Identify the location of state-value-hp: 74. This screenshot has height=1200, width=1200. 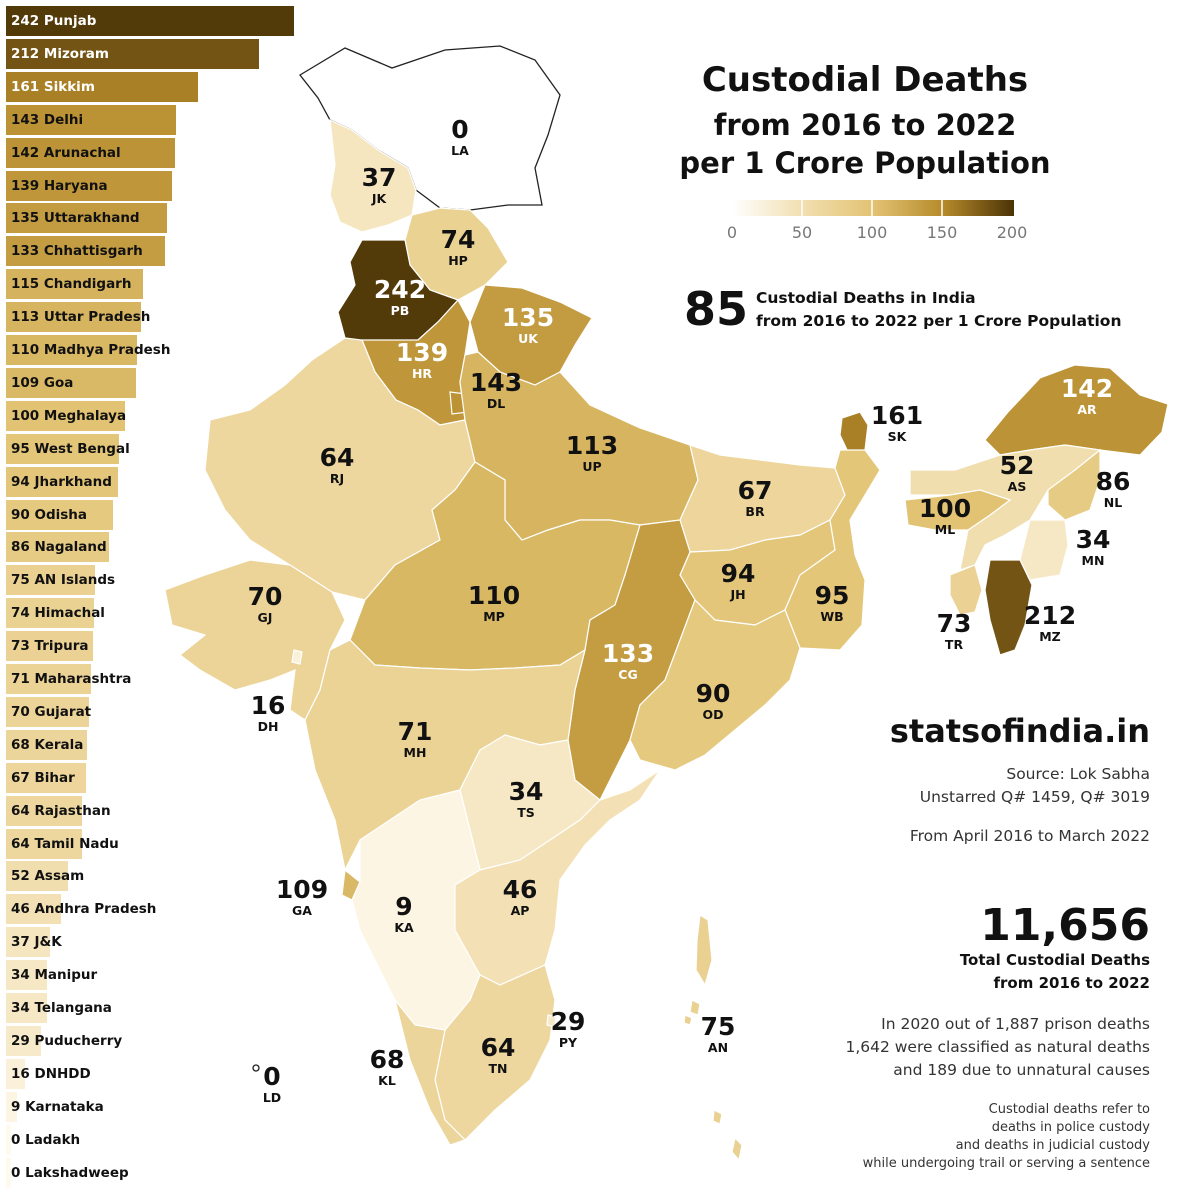
(458, 239).